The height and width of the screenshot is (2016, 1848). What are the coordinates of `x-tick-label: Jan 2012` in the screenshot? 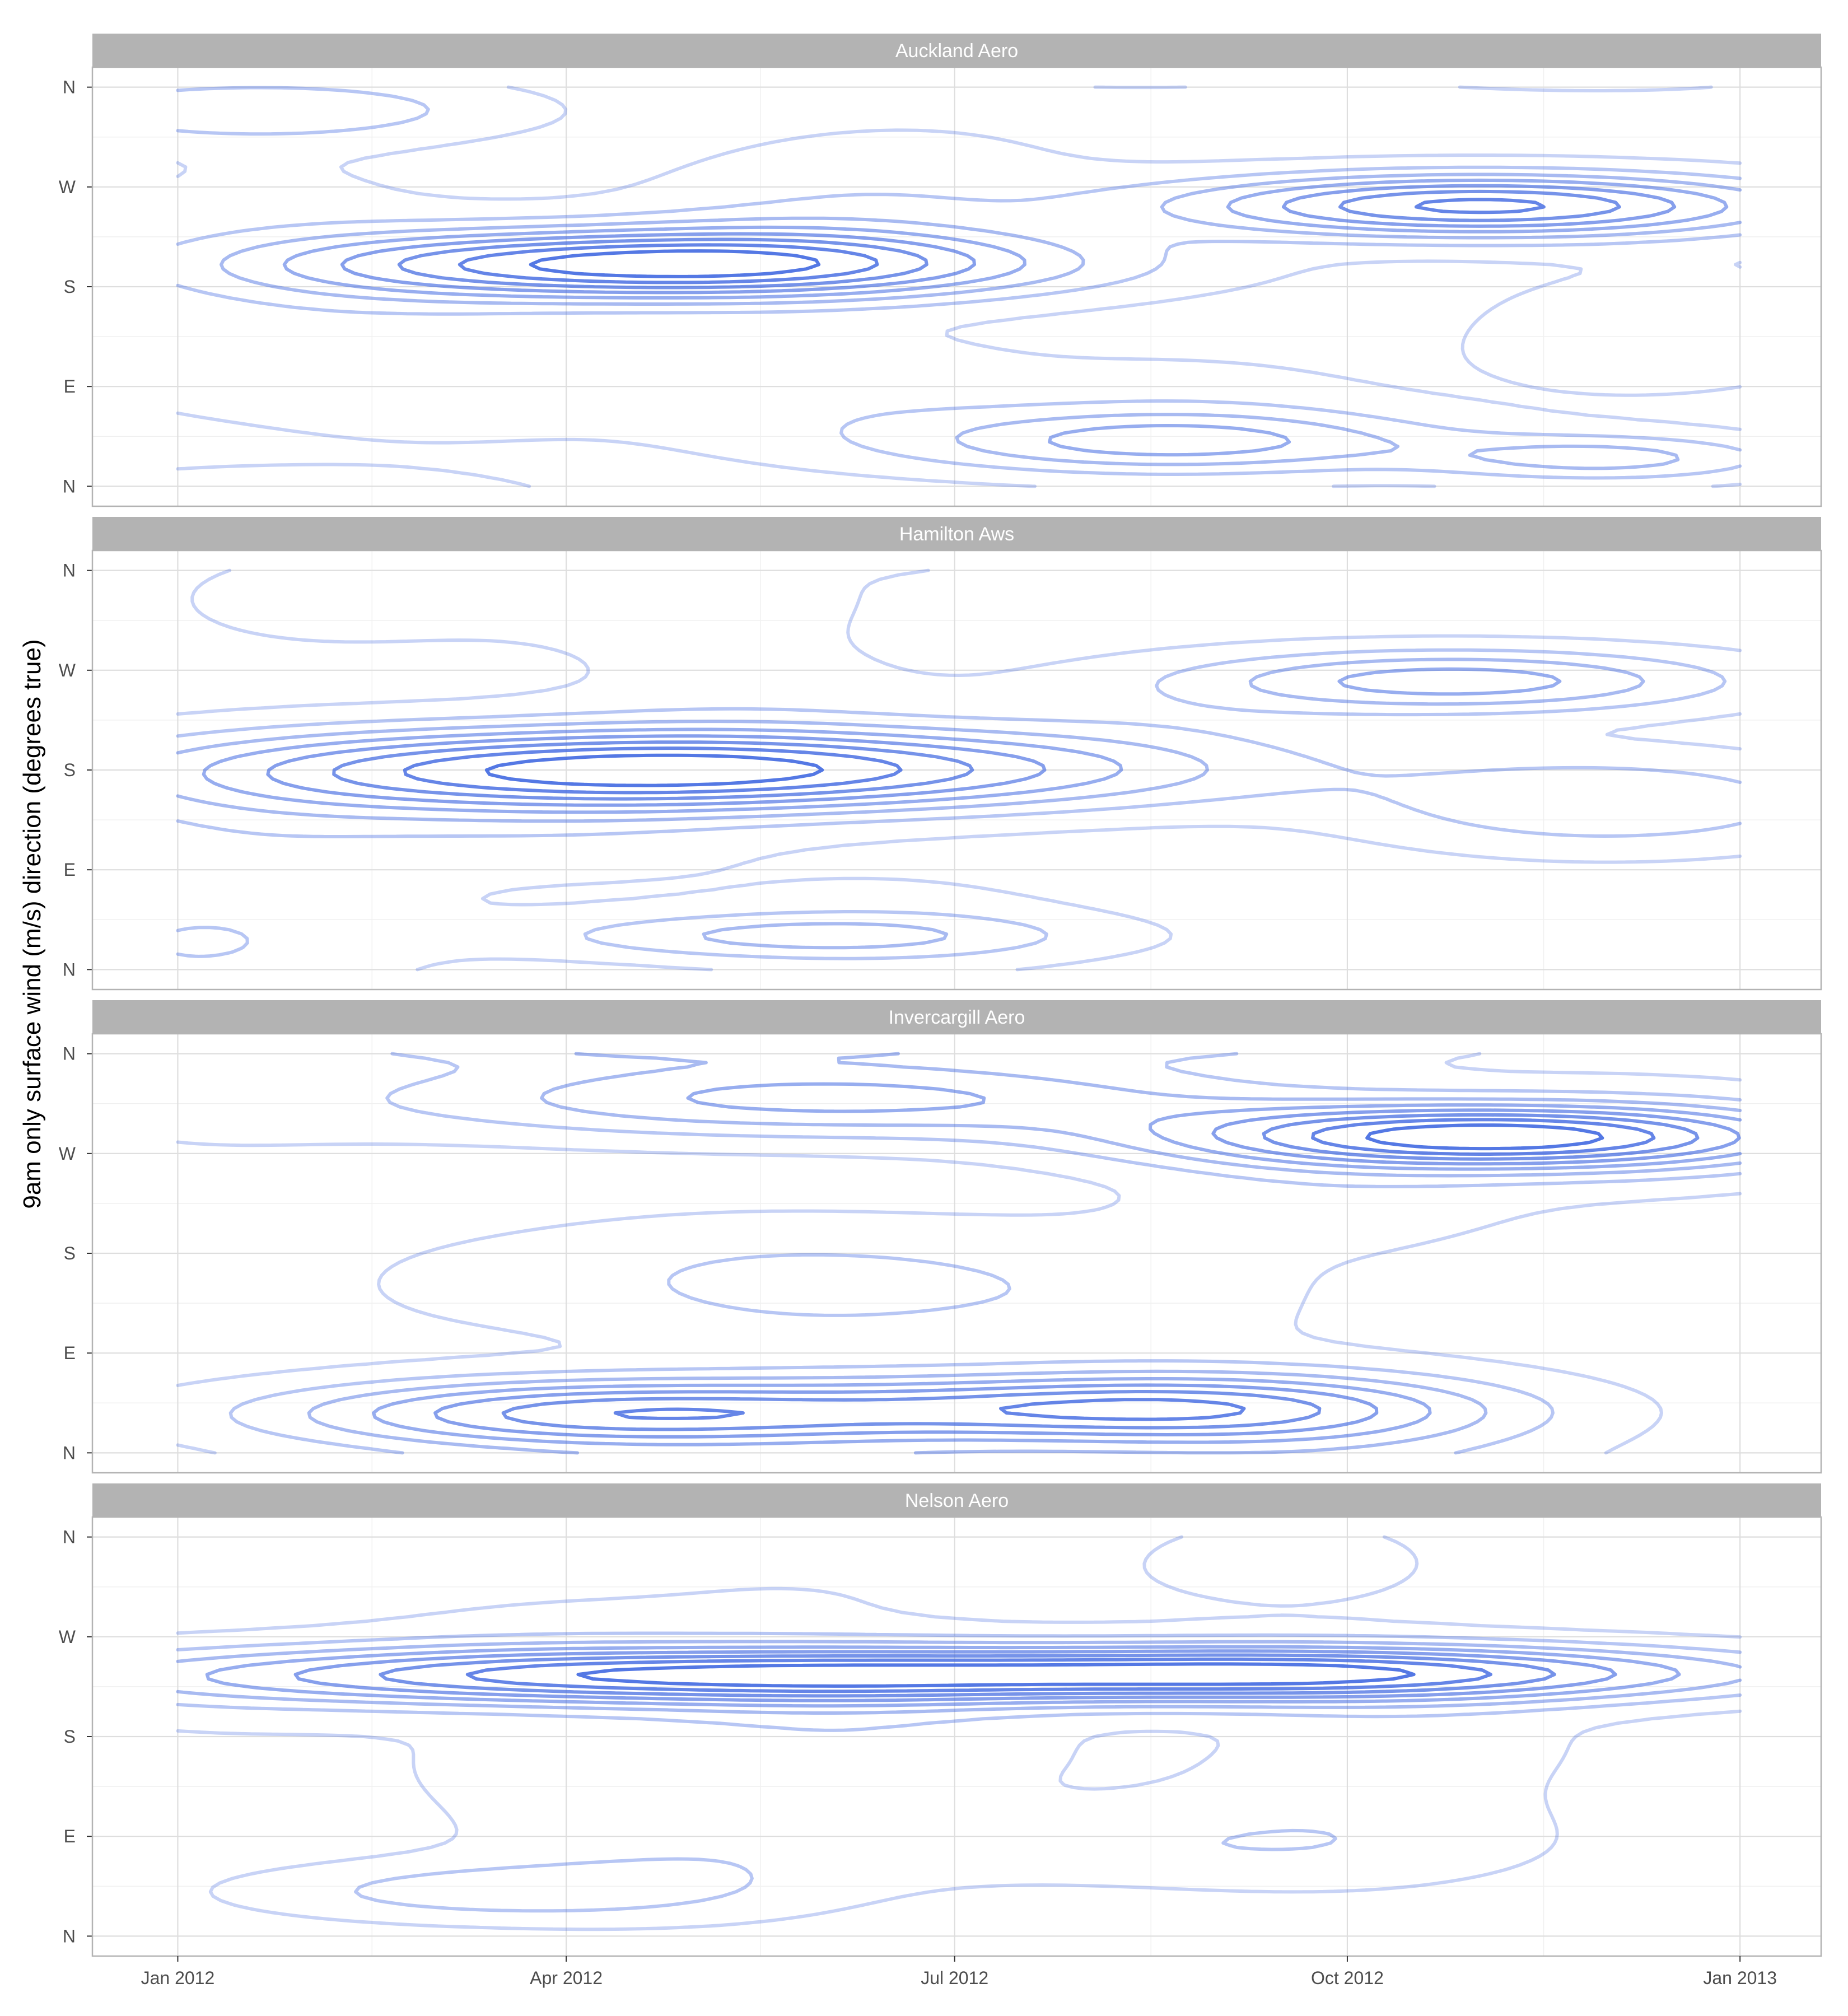 It's located at (178, 1978).